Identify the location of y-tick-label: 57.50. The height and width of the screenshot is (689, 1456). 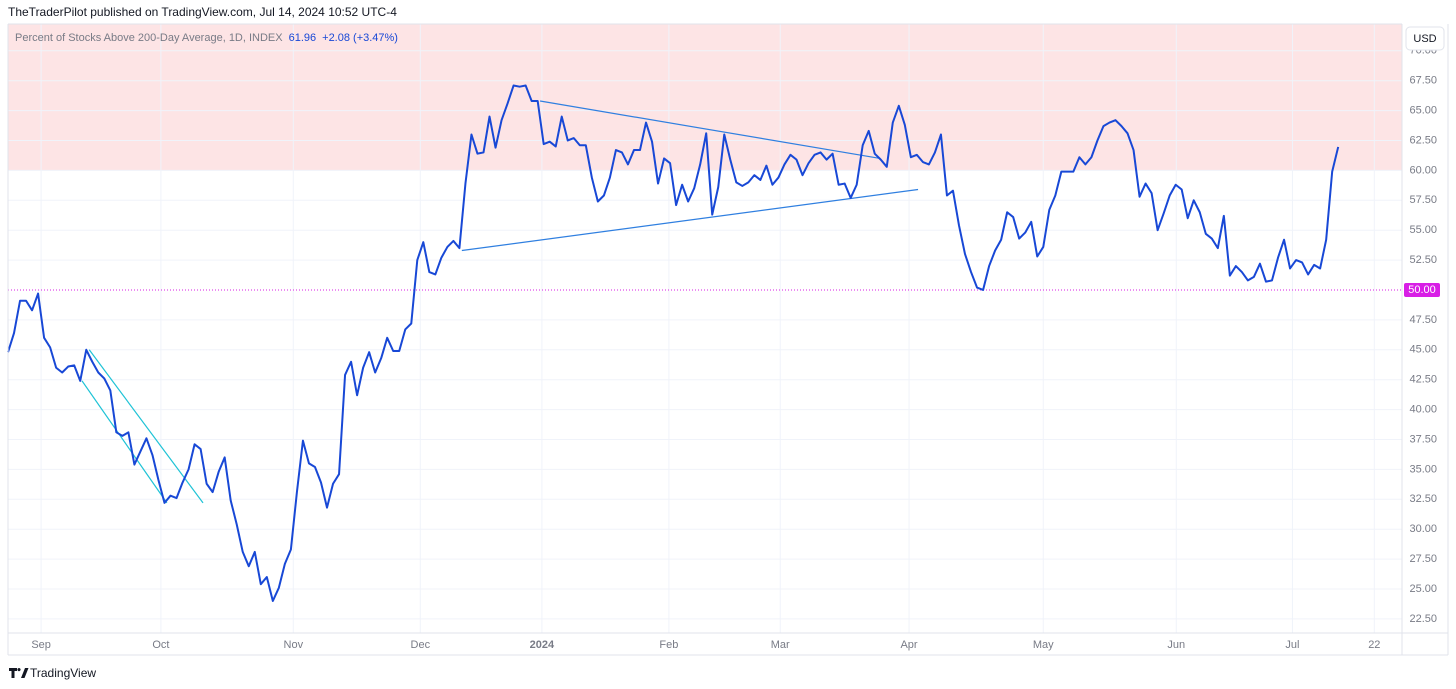
(1423, 200).